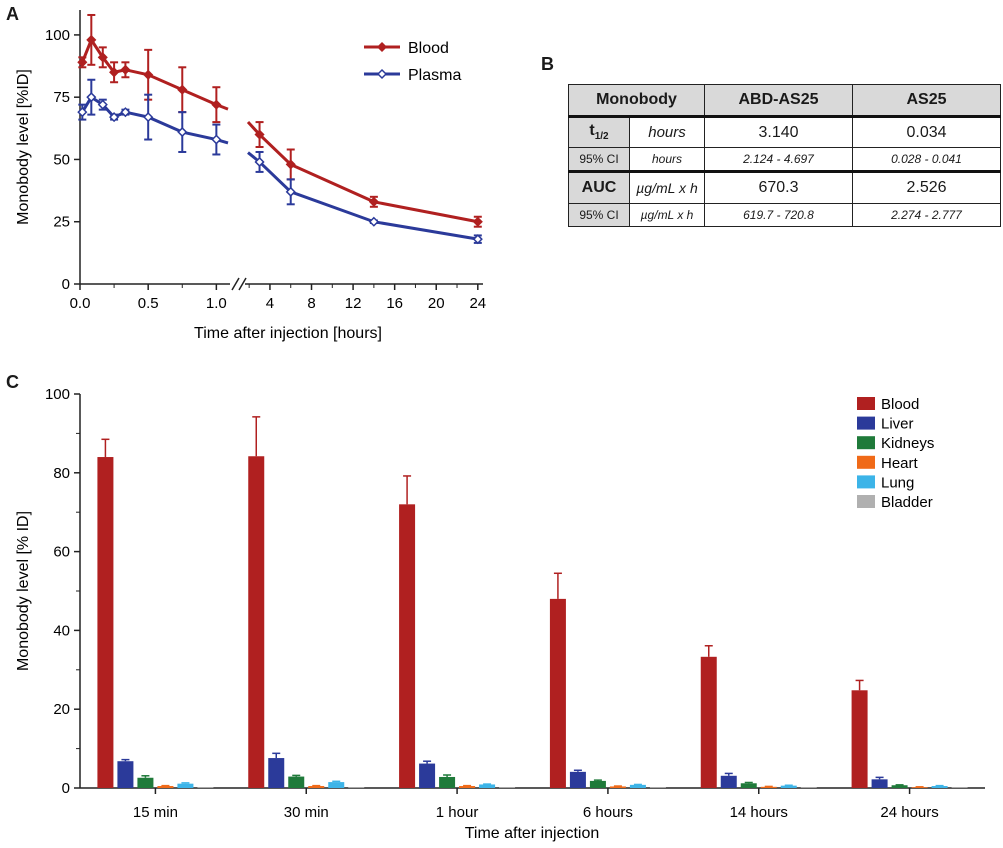 This screenshot has width=1003, height=848. I want to click on legend-label: Lung, so click(897, 482).